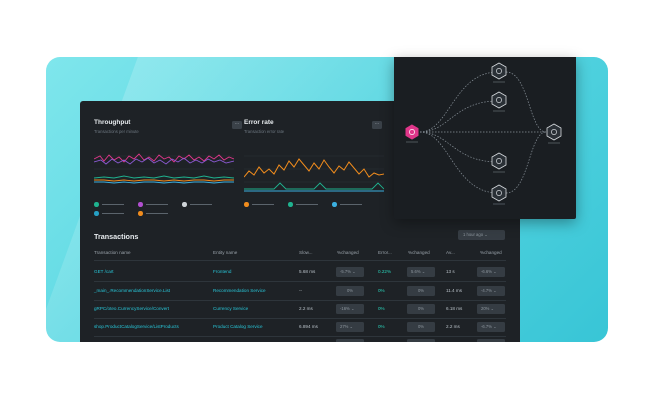 The width and height of the screenshot is (654, 400). What do you see at coordinates (104, 271) in the screenshot?
I see `transaction-name-link: GET /cart` at bounding box center [104, 271].